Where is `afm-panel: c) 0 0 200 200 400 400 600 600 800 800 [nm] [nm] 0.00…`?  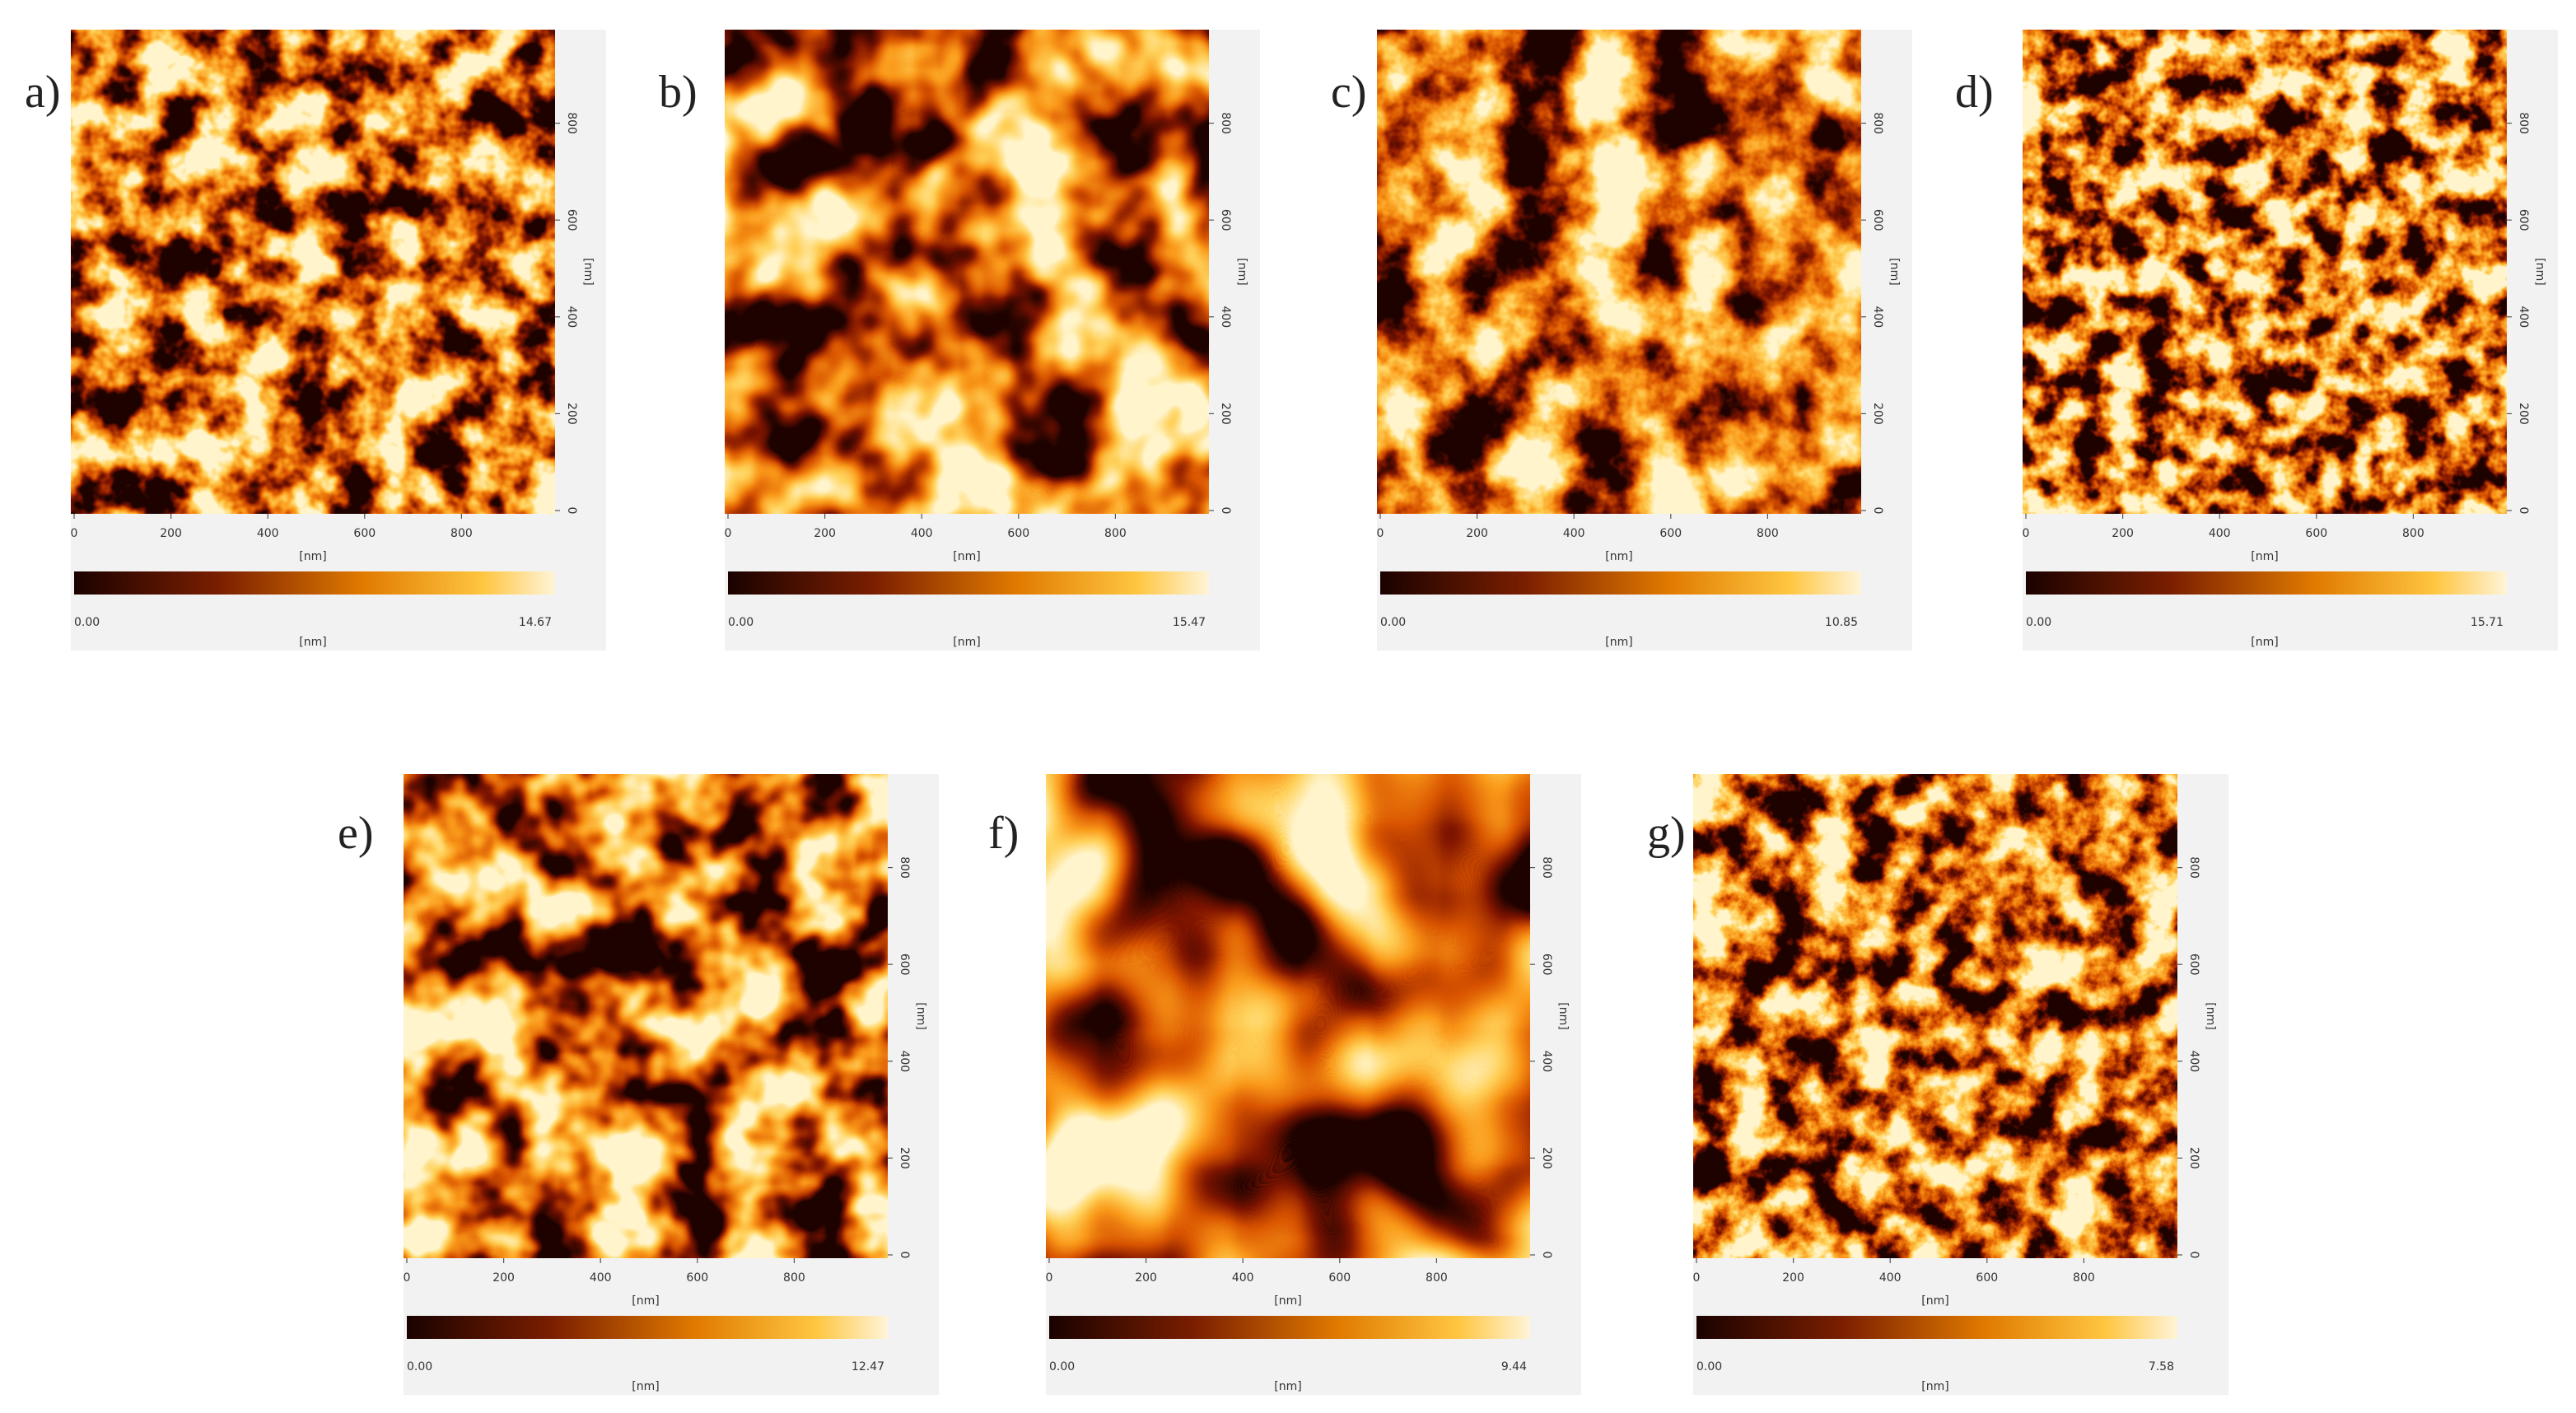
afm-panel: c) 0 0 200 200 400 400 600 600 800 800 [nm] [nm] 0.00… is located at coordinates (1621, 340).